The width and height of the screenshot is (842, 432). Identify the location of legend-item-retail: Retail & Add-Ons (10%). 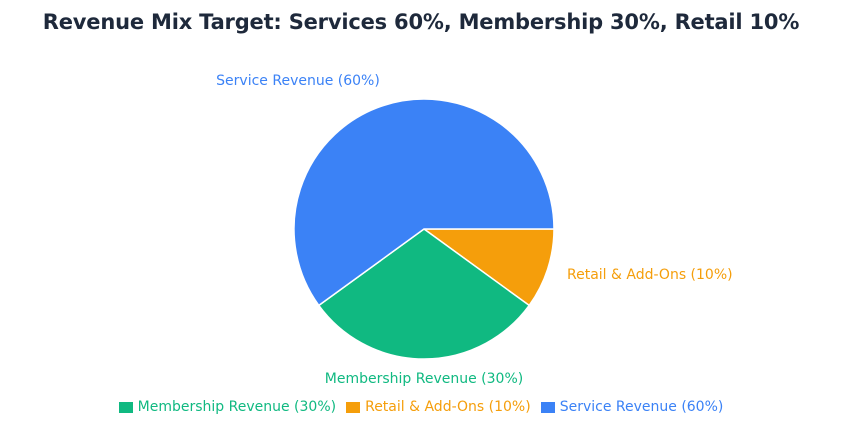
(438, 407).